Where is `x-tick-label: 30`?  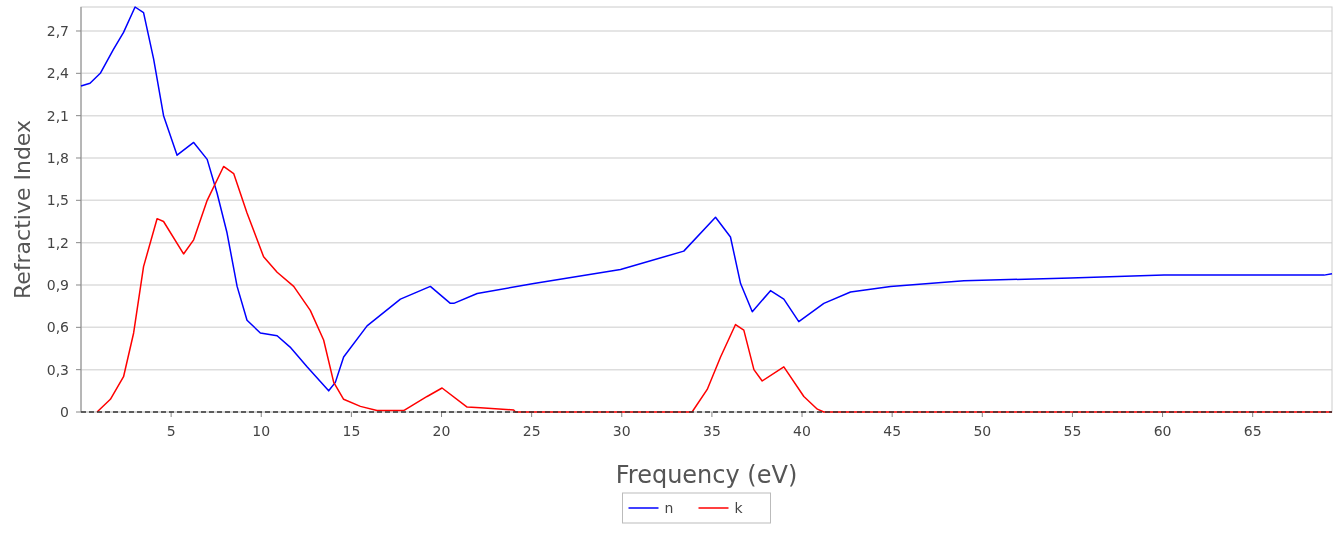
x-tick-label: 30 is located at coordinates (621, 431).